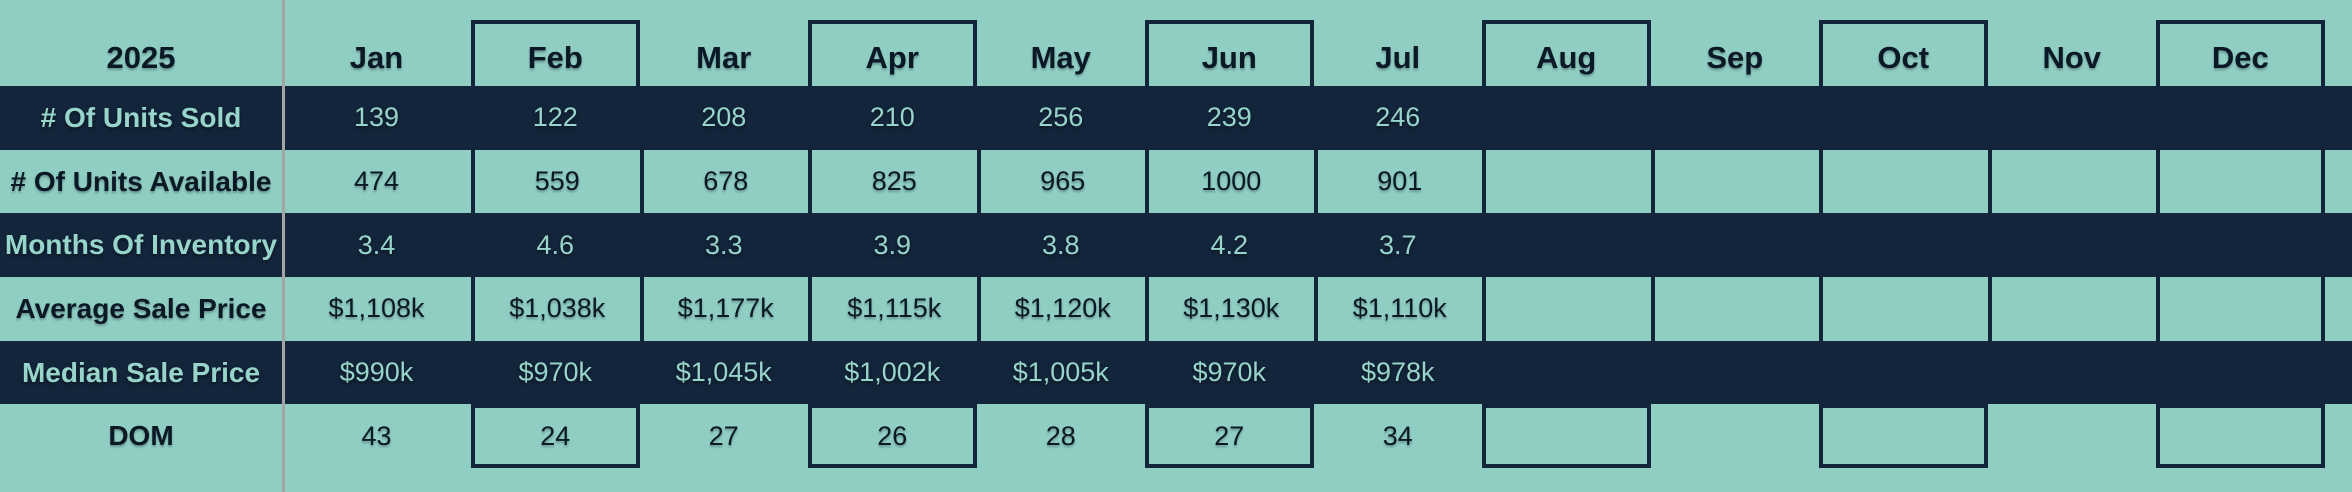 The height and width of the screenshot is (492, 2352). What do you see at coordinates (555, 436) in the screenshot?
I see `cell-dom-feb: 24` at bounding box center [555, 436].